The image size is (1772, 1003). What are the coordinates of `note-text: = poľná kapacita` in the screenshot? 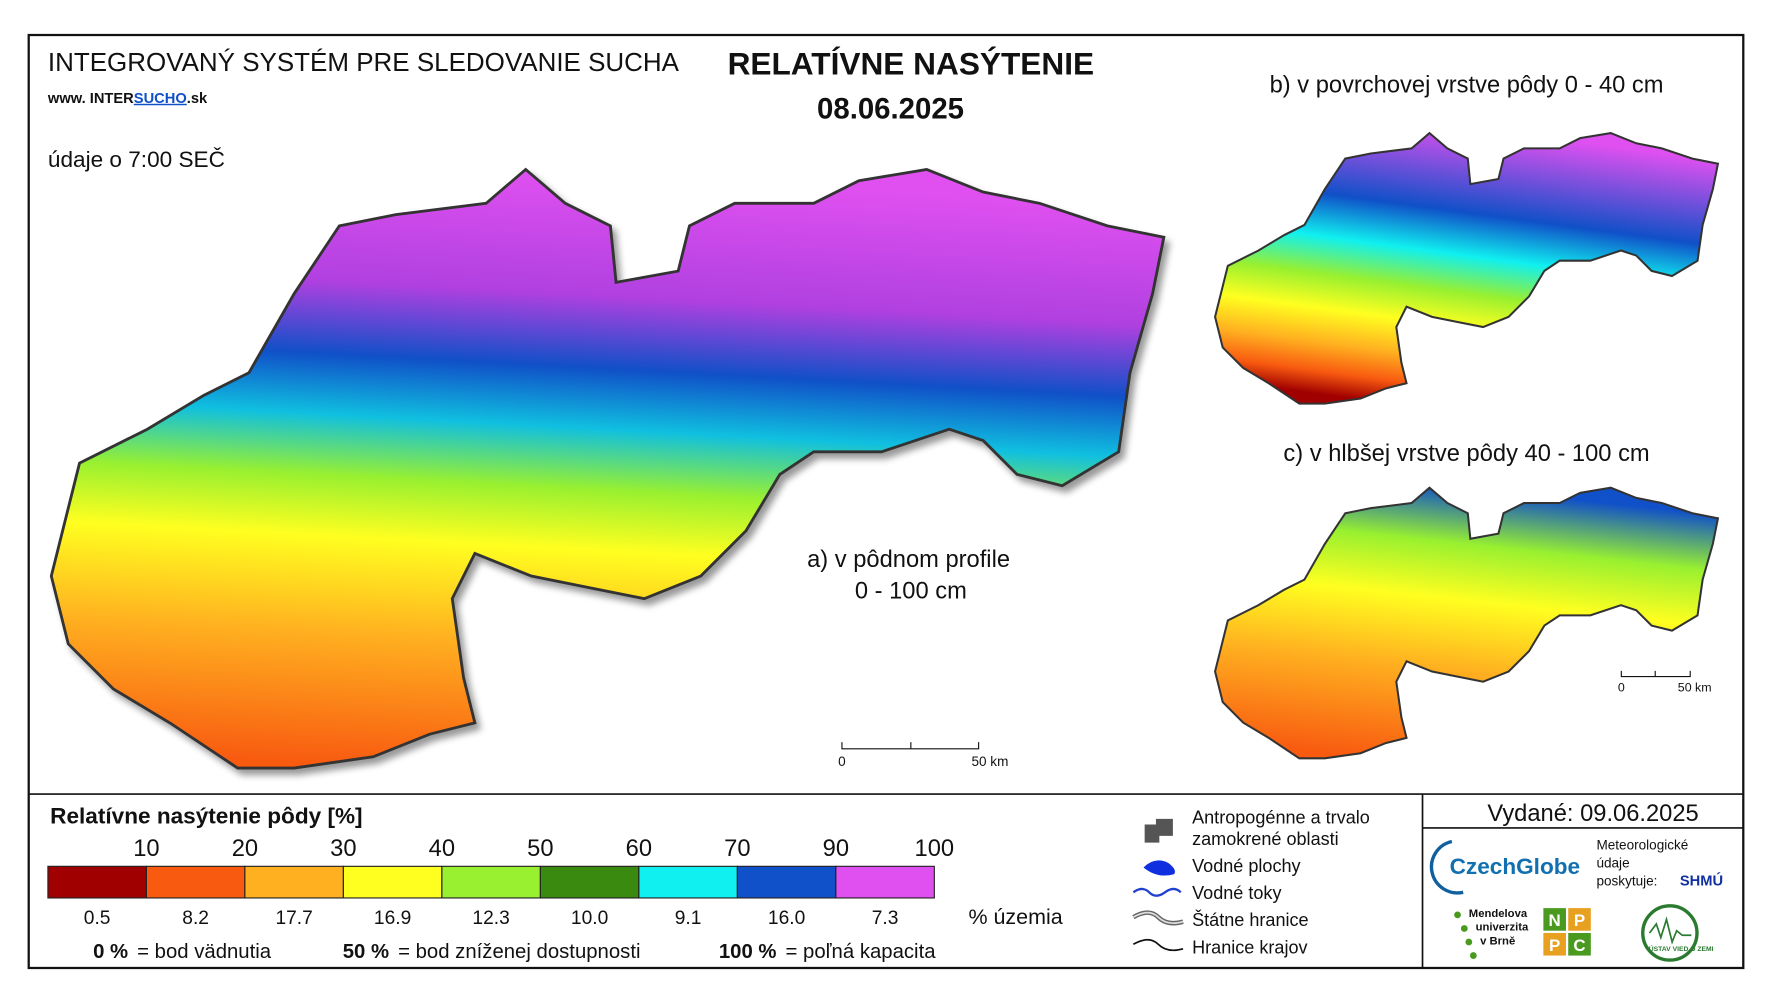 It's located at (861, 952).